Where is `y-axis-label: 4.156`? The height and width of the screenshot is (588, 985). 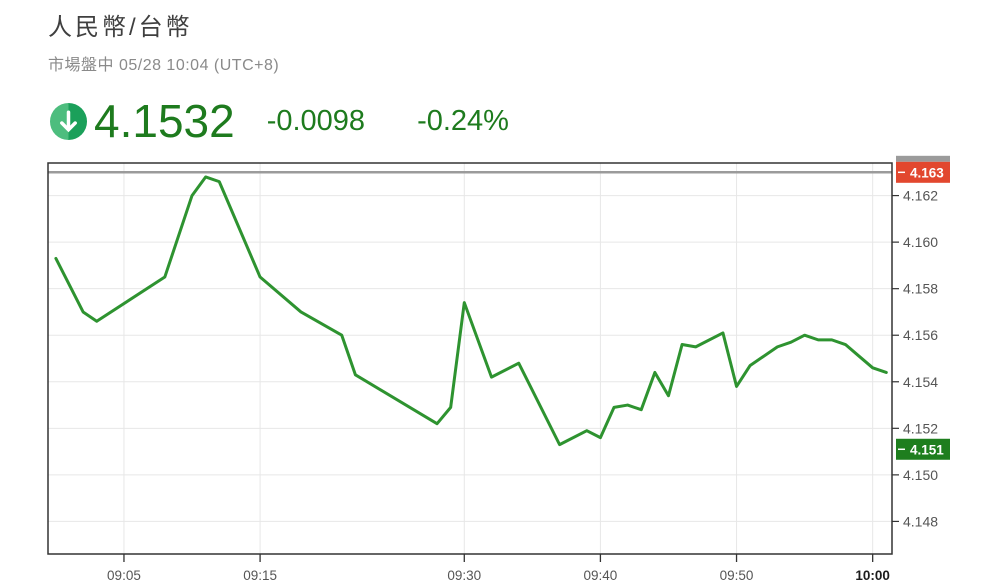
y-axis-label: 4.156 is located at coordinates (920, 335).